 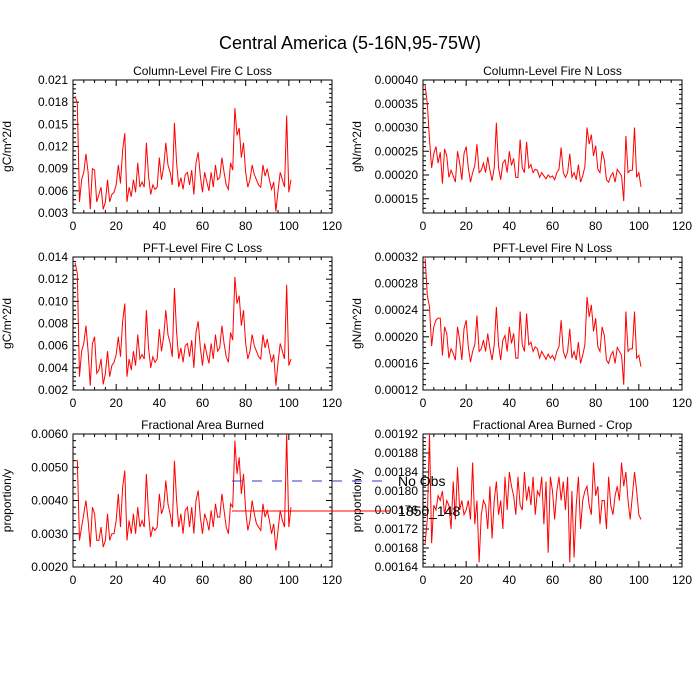 I want to click on y-tick-label: 0.00164, so click(x=397, y=567).